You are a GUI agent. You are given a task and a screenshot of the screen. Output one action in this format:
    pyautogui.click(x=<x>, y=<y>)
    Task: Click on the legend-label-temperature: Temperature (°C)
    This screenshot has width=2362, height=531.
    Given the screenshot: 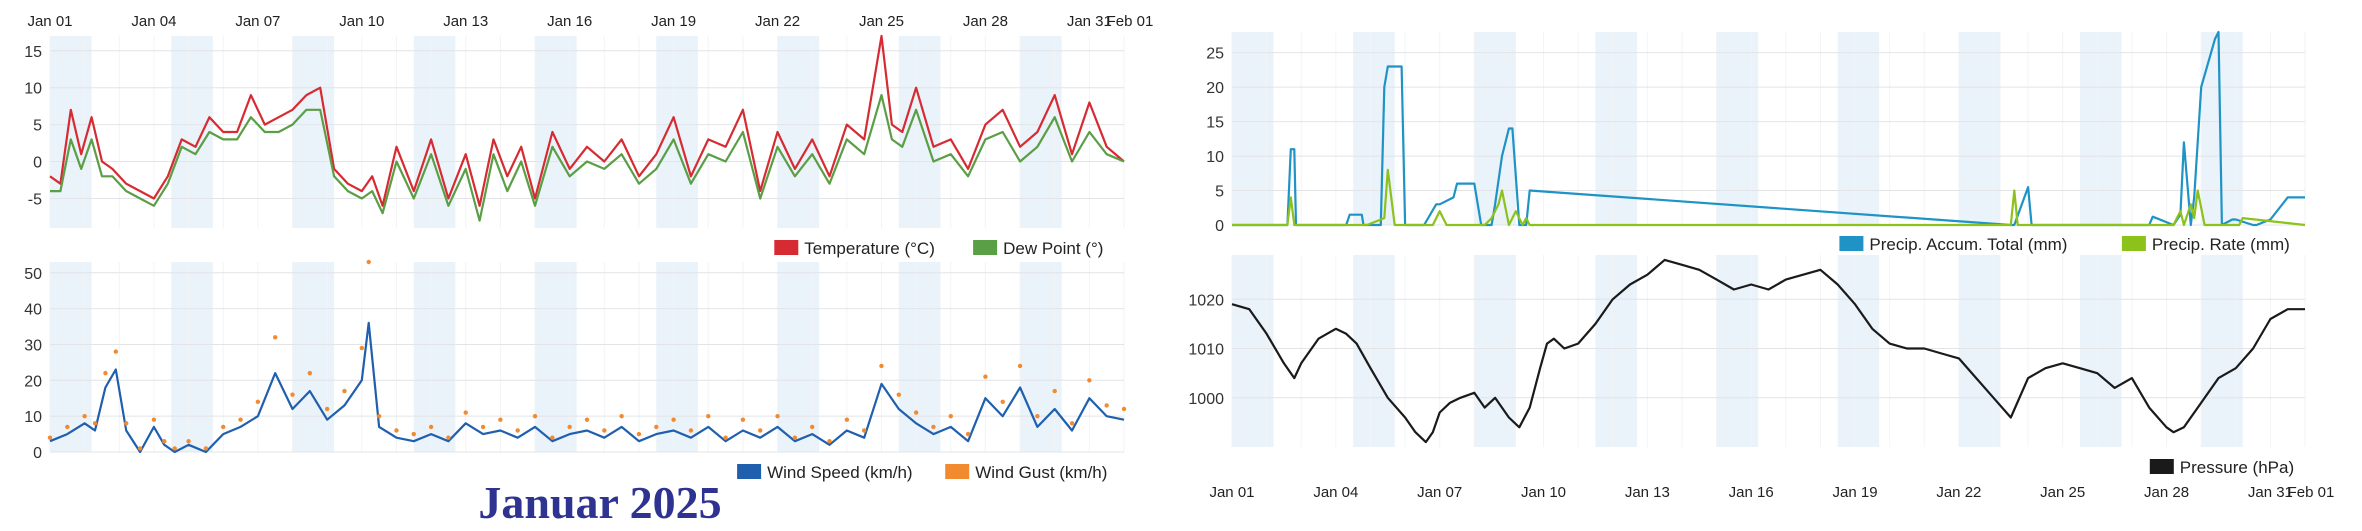 What is the action you would take?
    pyautogui.click(x=869, y=248)
    